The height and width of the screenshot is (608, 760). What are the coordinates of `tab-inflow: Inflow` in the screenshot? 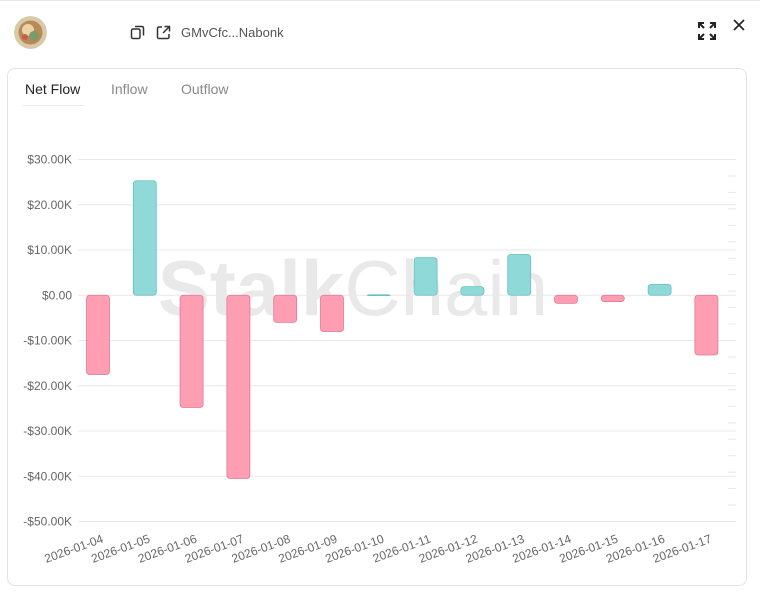 It's located at (129, 89).